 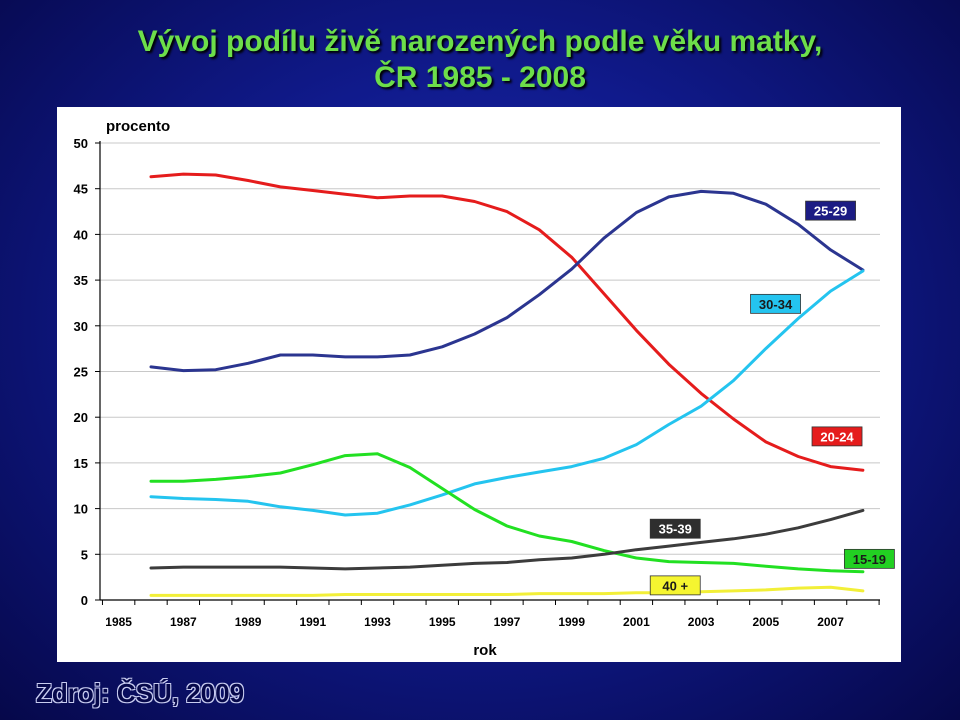 I want to click on series-label-40: 40 +, so click(x=675, y=585).